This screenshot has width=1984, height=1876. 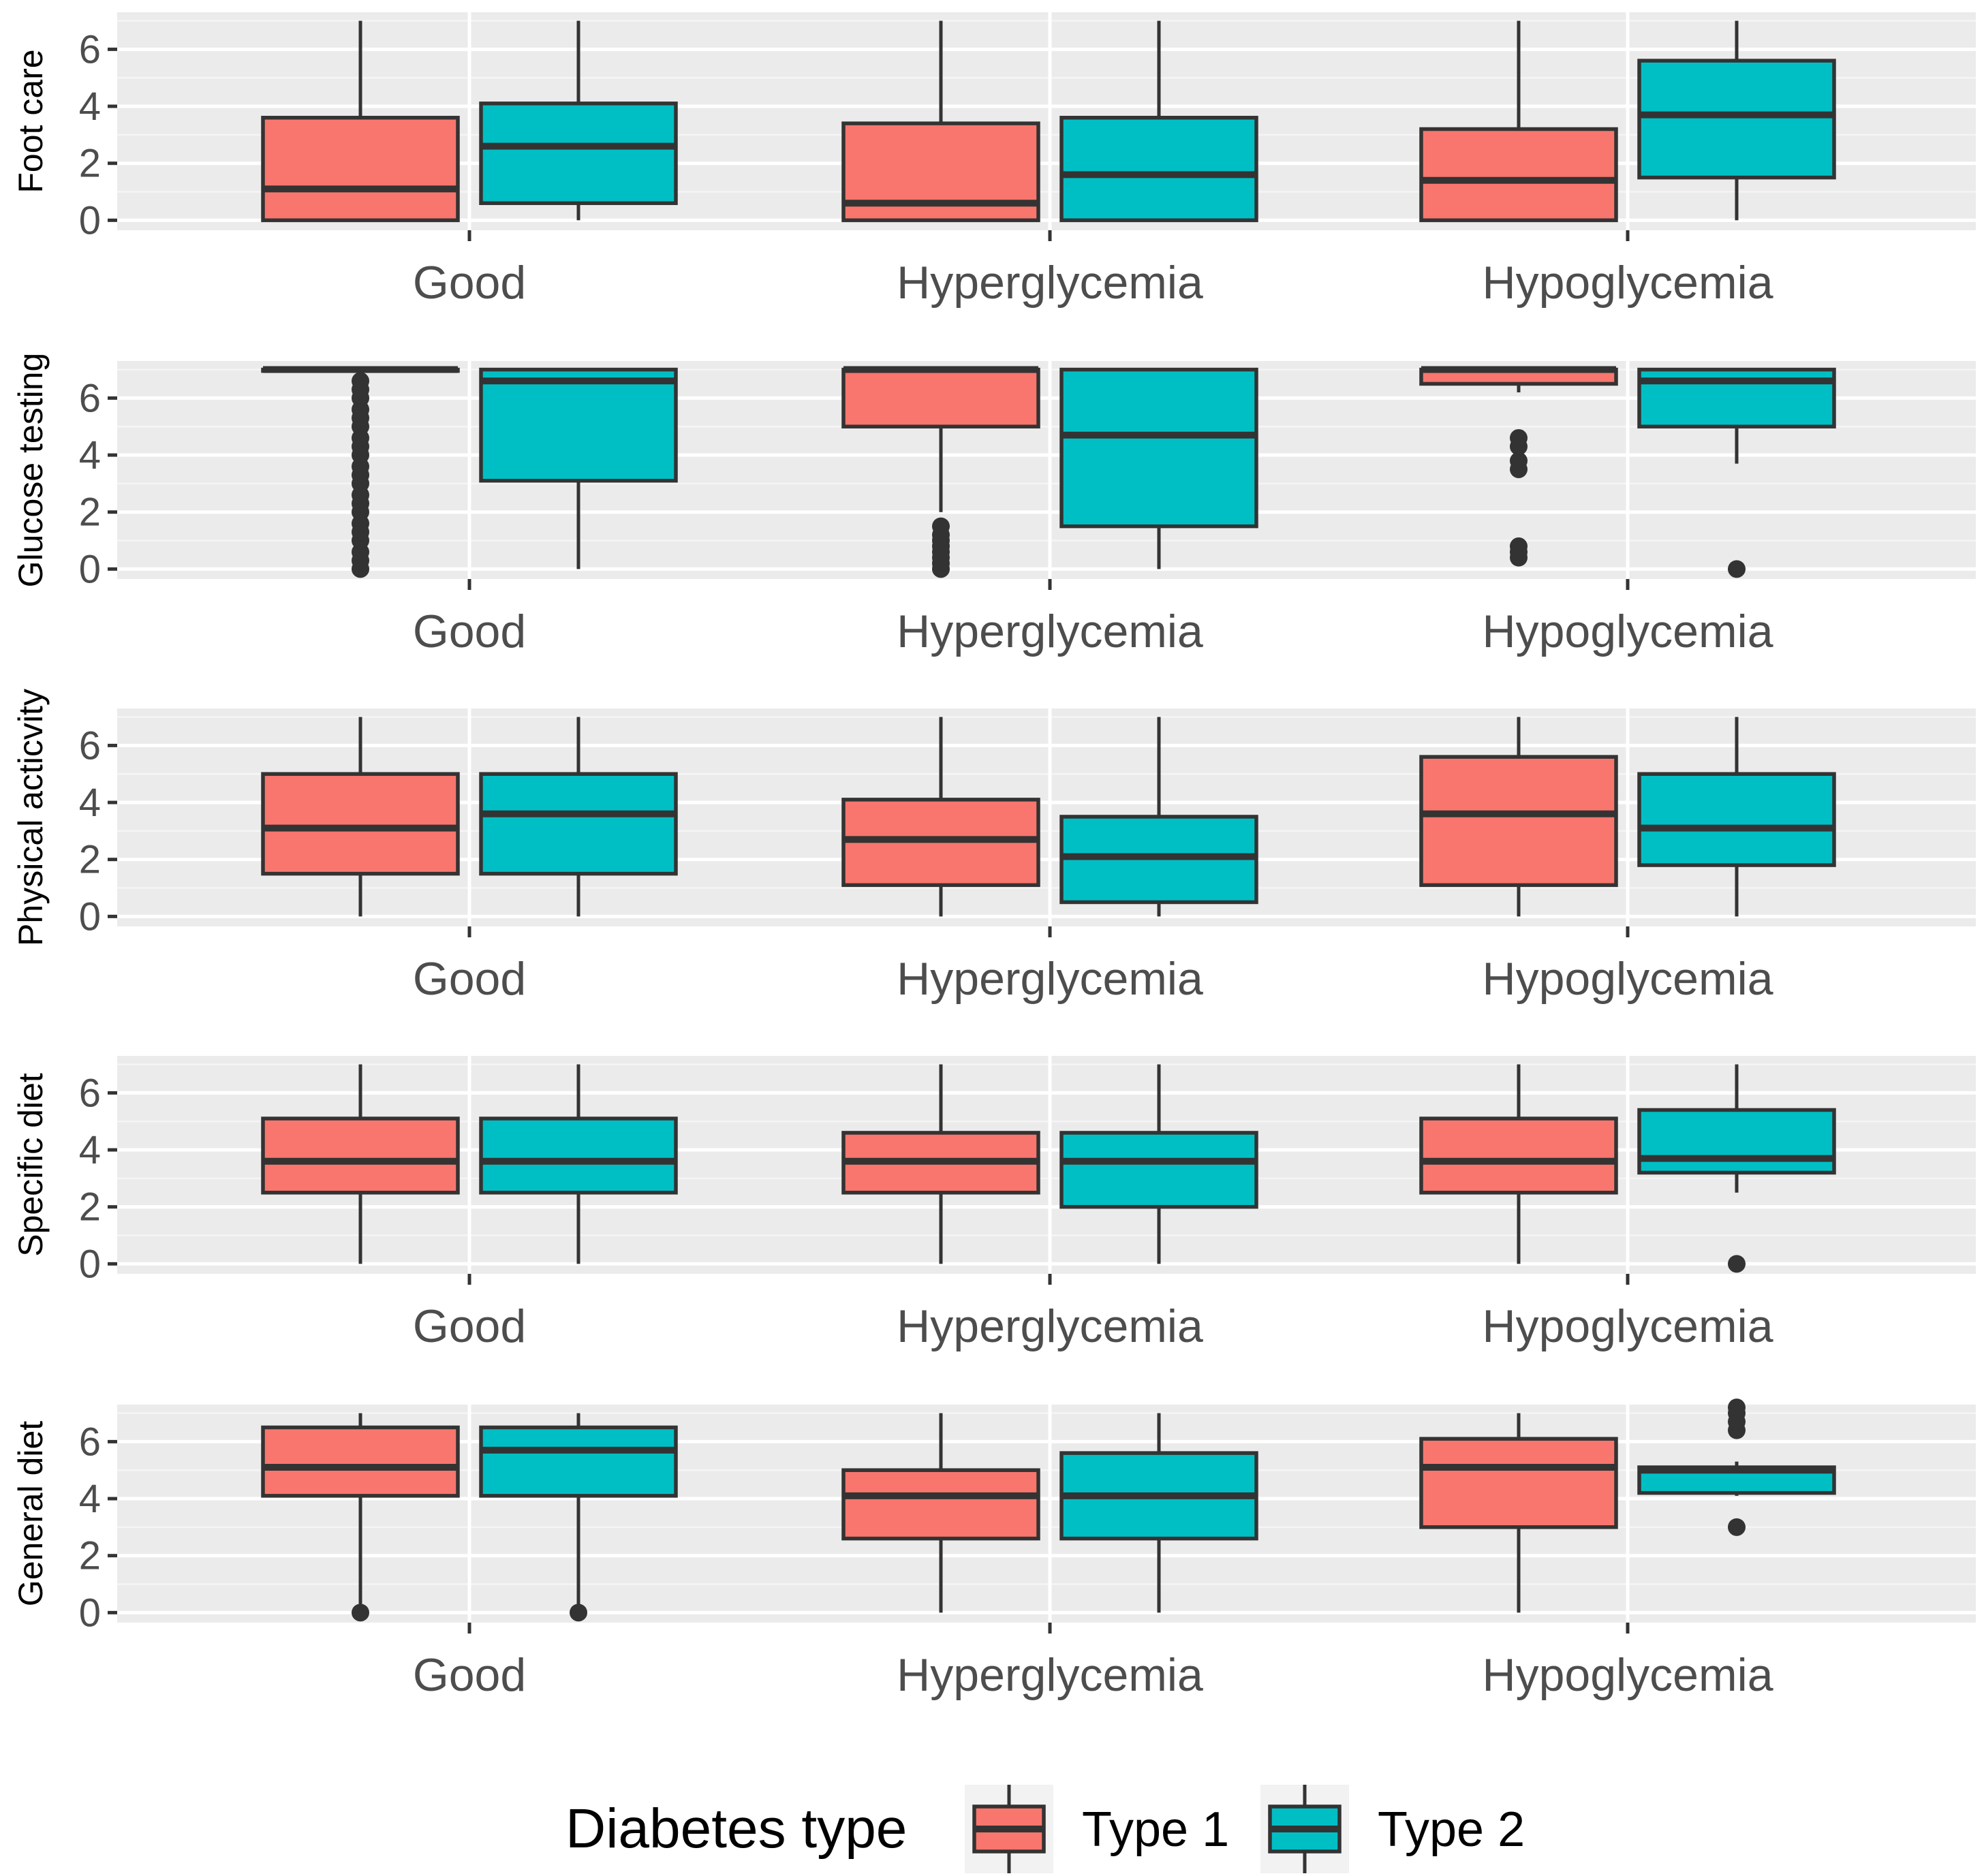 I want to click on y-axis-title: Physical acticvity, so click(x=31, y=818).